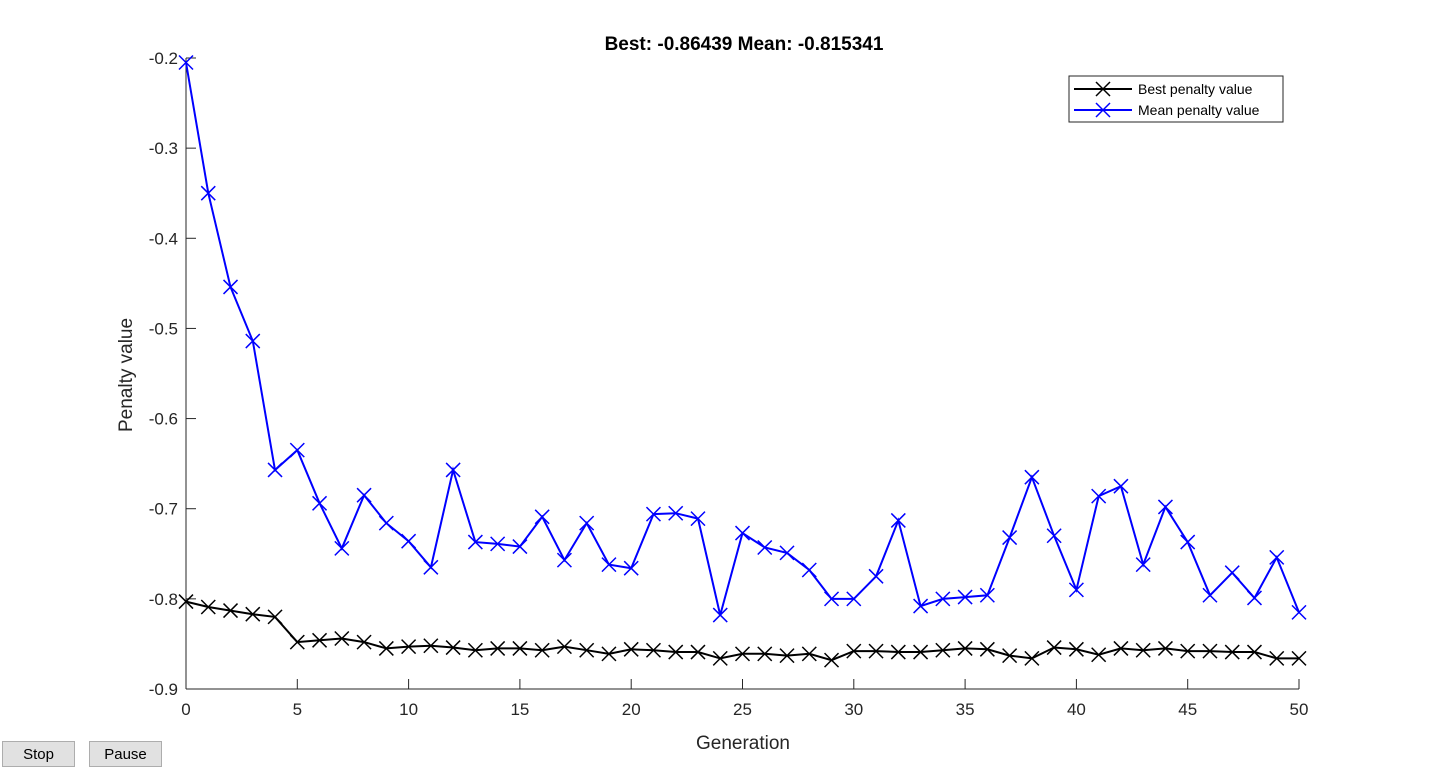 This screenshot has height=776, width=1436. What do you see at coordinates (163, 148) in the screenshot?
I see `y-tick-label: -0.3` at bounding box center [163, 148].